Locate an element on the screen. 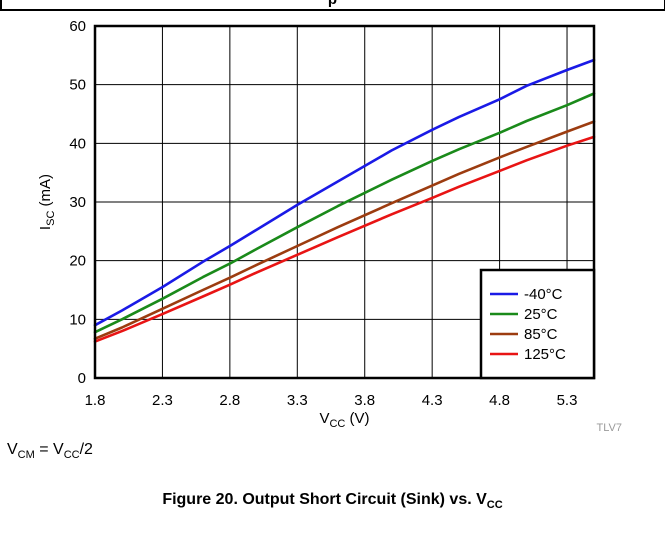 The image size is (665, 544). y-tick-label: 50 is located at coordinates (77, 85).